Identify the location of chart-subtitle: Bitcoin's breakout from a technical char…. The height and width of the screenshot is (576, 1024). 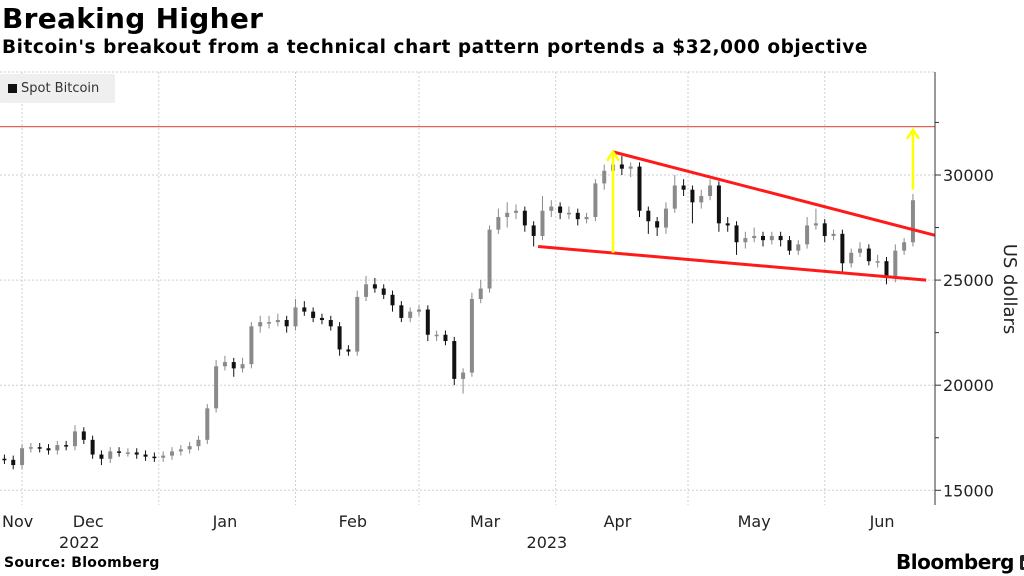
(435, 47).